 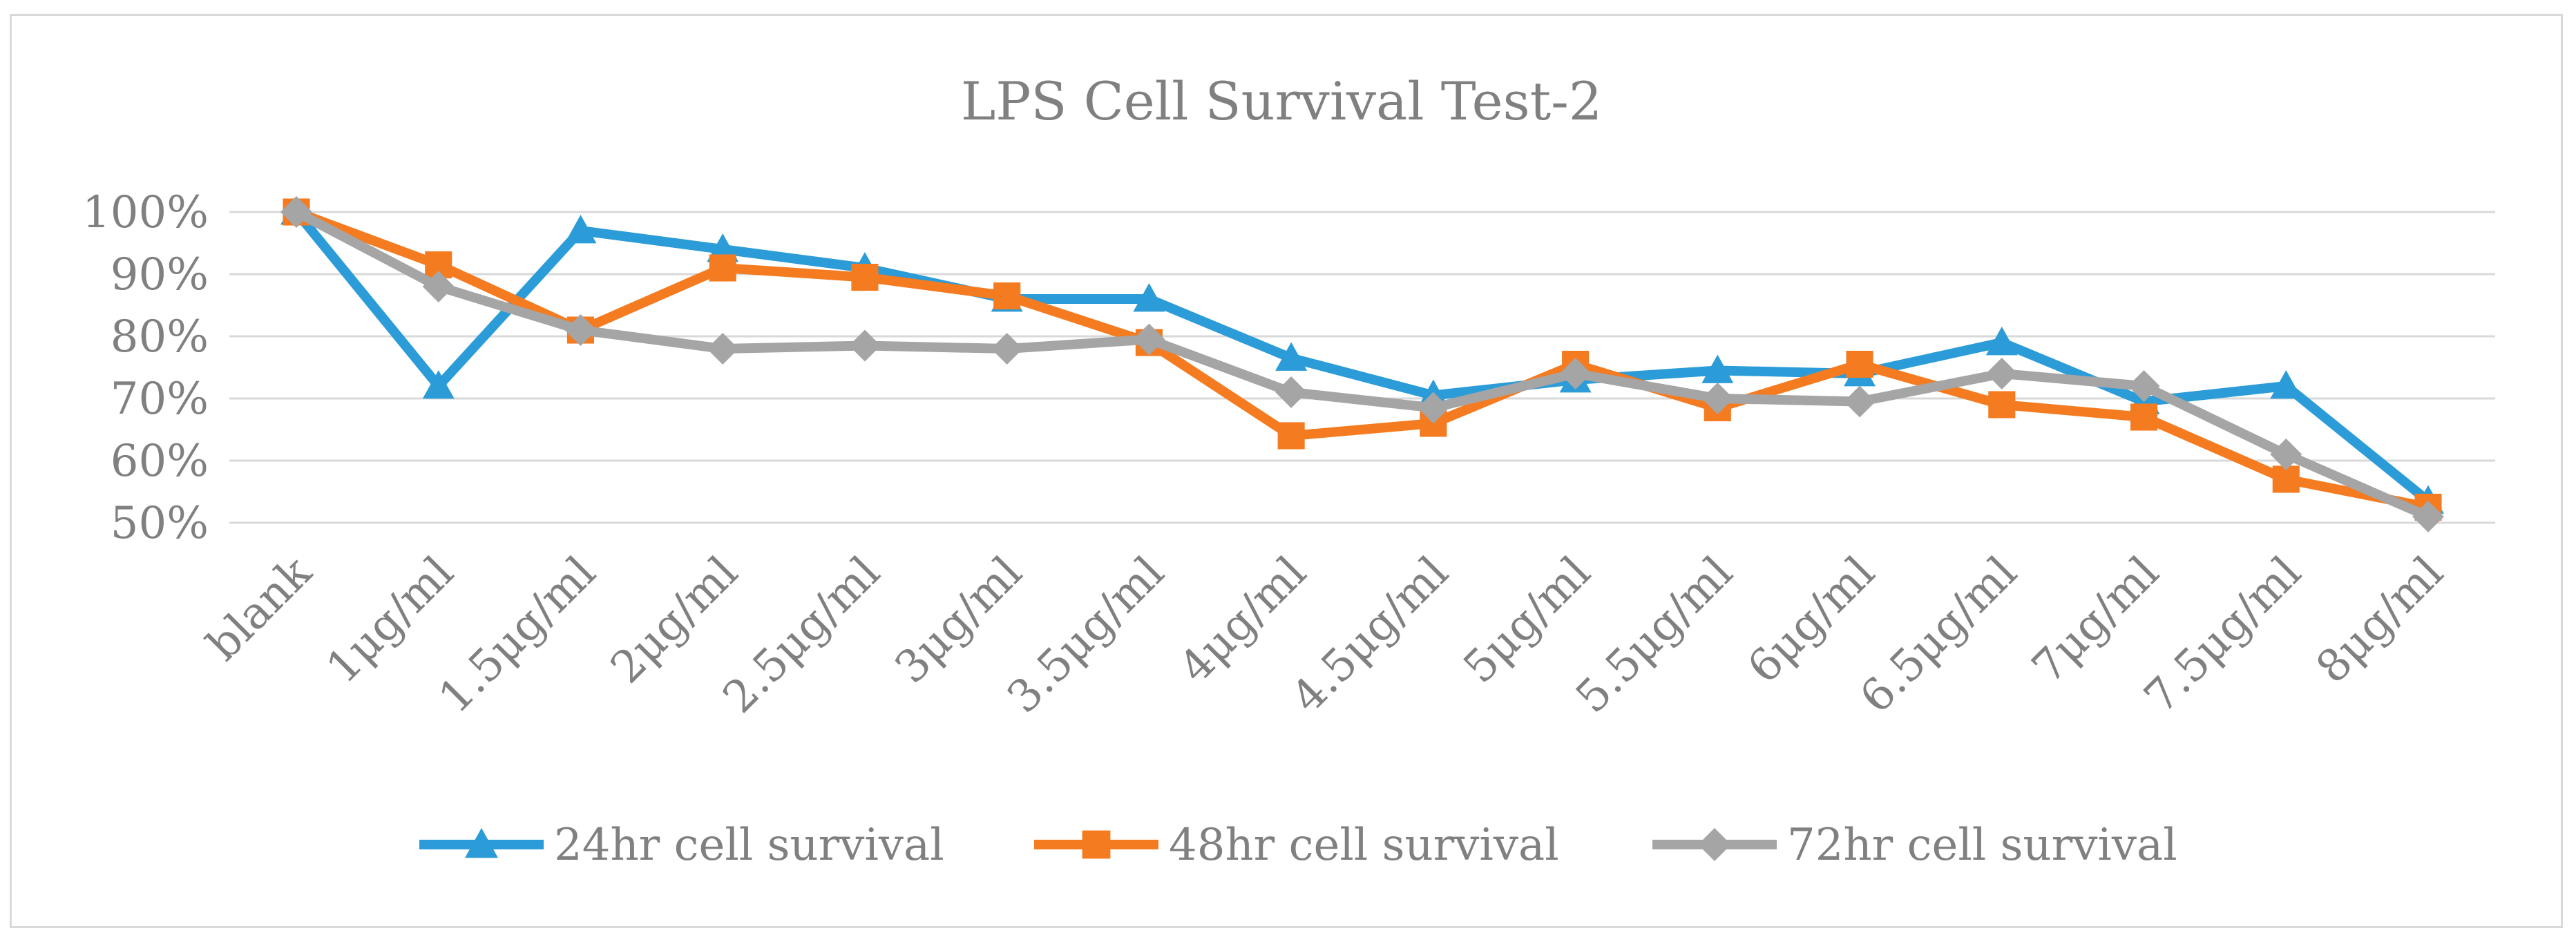 What do you see at coordinates (1364, 845) in the screenshot?
I see `legend-label: 48hr cell survival` at bounding box center [1364, 845].